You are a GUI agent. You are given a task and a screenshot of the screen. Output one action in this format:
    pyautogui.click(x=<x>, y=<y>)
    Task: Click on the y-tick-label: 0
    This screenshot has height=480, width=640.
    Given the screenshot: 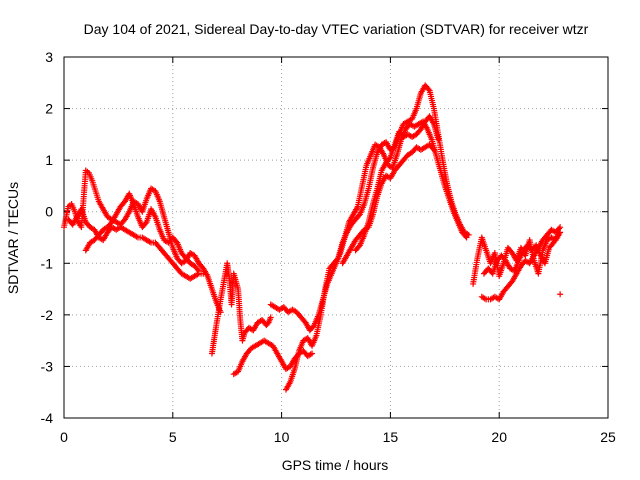 What is the action you would take?
    pyautogui.click(x=49, y=212)
    